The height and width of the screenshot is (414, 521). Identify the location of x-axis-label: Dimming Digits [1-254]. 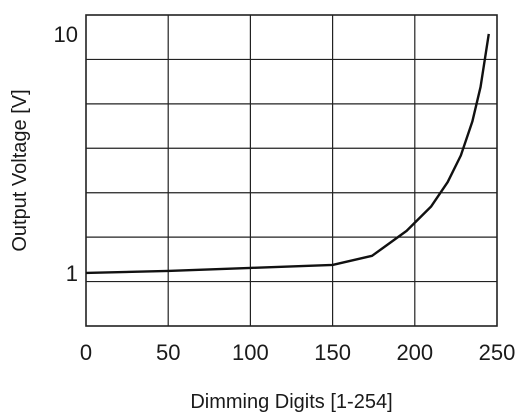
(291, 402).